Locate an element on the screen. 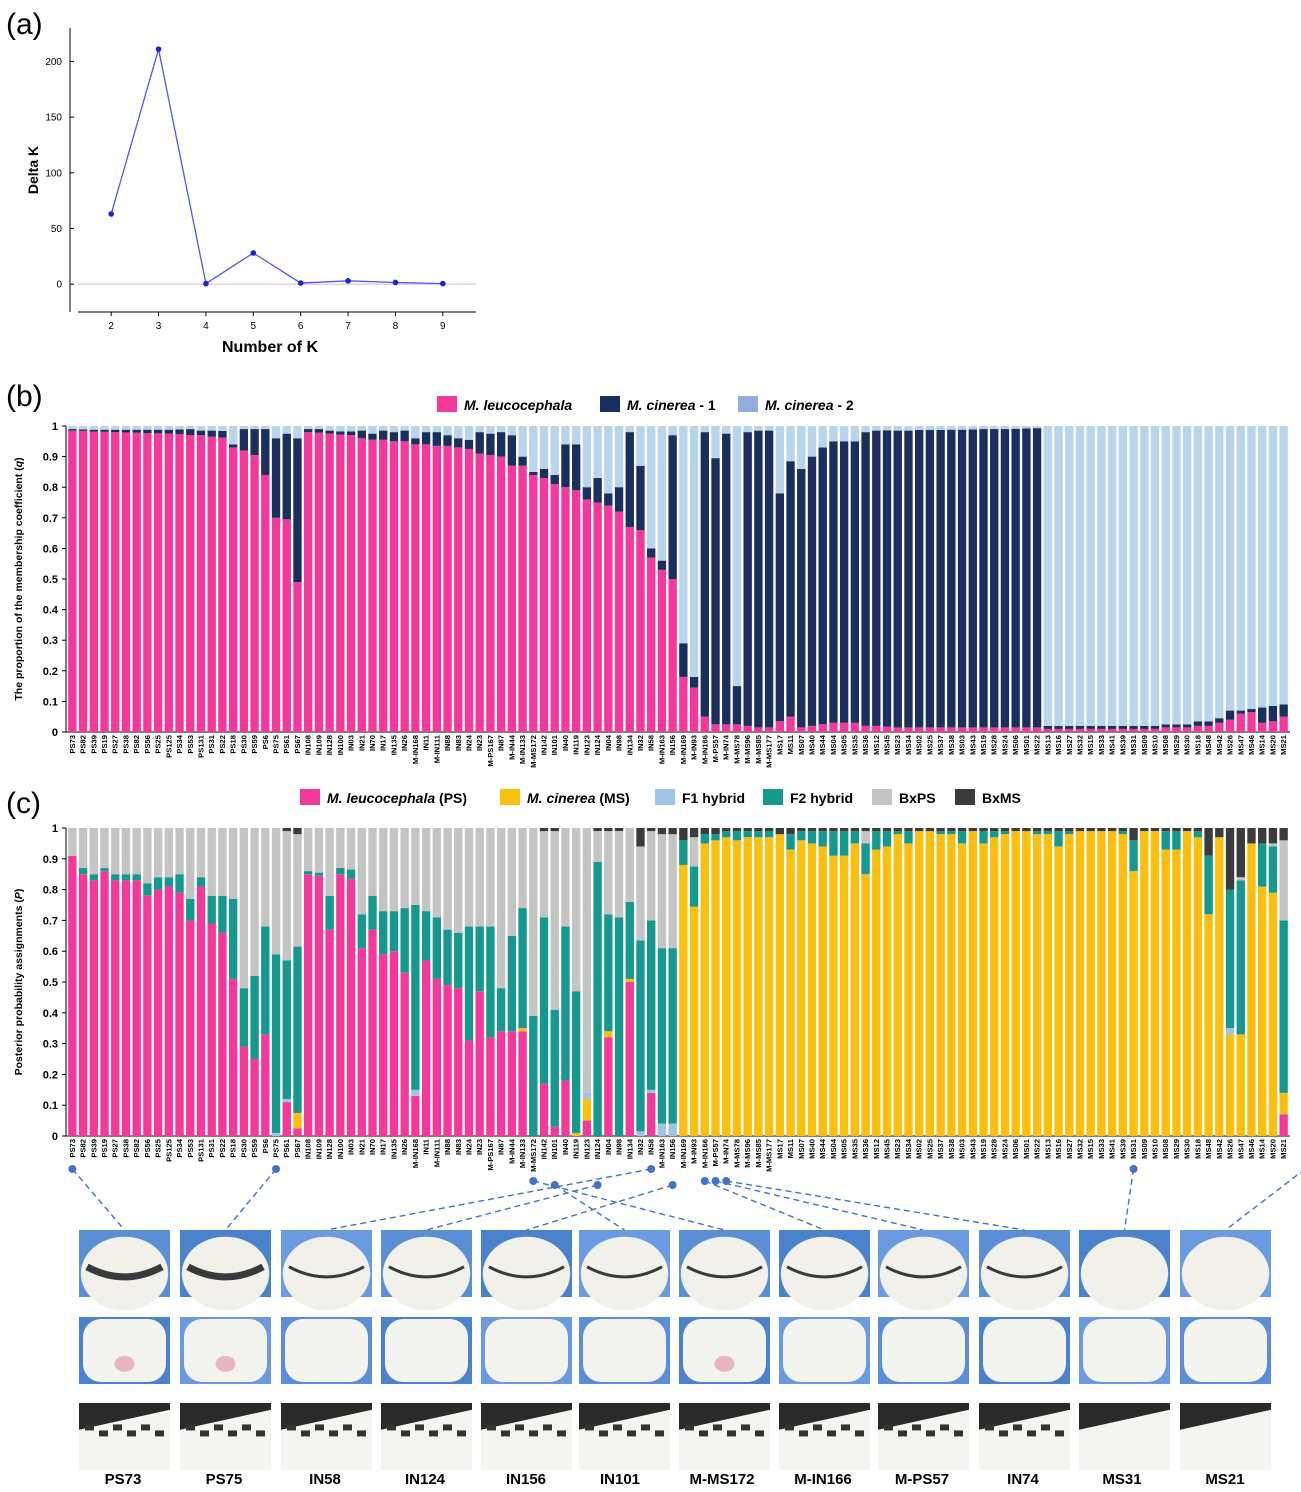 Image resolution: width=1301 pixels, height=1492 pixels. photo-caption-4: IN124 is located at coordinates (425, 1479).